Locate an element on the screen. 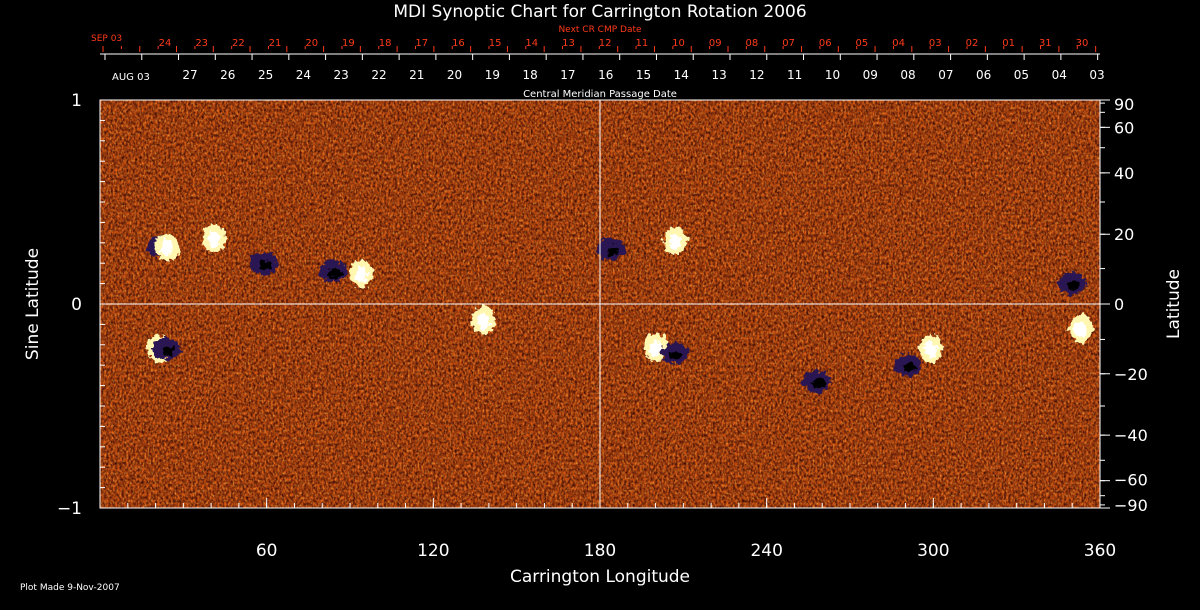 Image resolution: width=1200 pixels, height=610 pixels. x-axis-title: Carrington Longitude is located at coordinates (600, 577).